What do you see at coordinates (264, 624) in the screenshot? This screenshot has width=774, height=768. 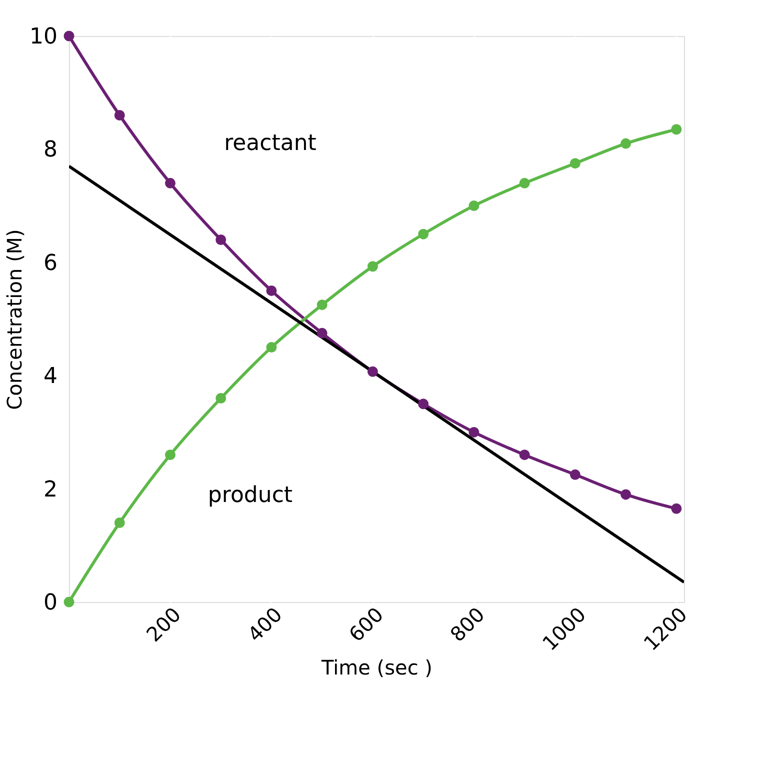 I see `x-tick-label: 400` at bounding box center [264, 624].